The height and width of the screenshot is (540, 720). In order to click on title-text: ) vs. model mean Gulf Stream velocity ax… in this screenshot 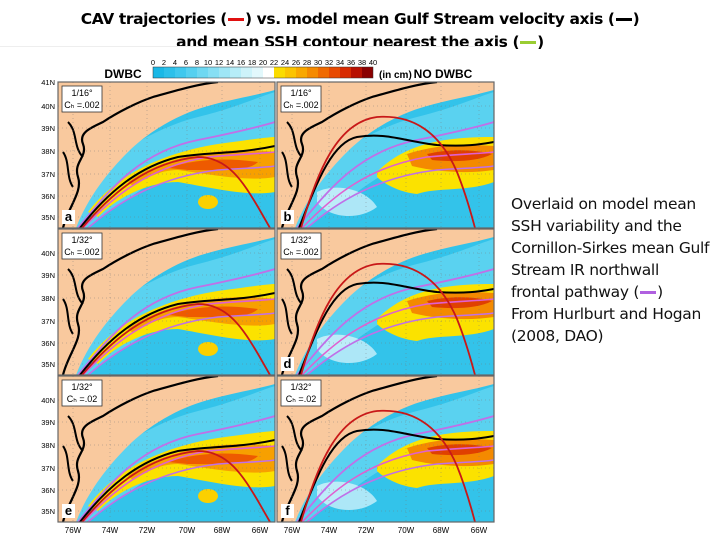, I will do `click(430, 19)`.